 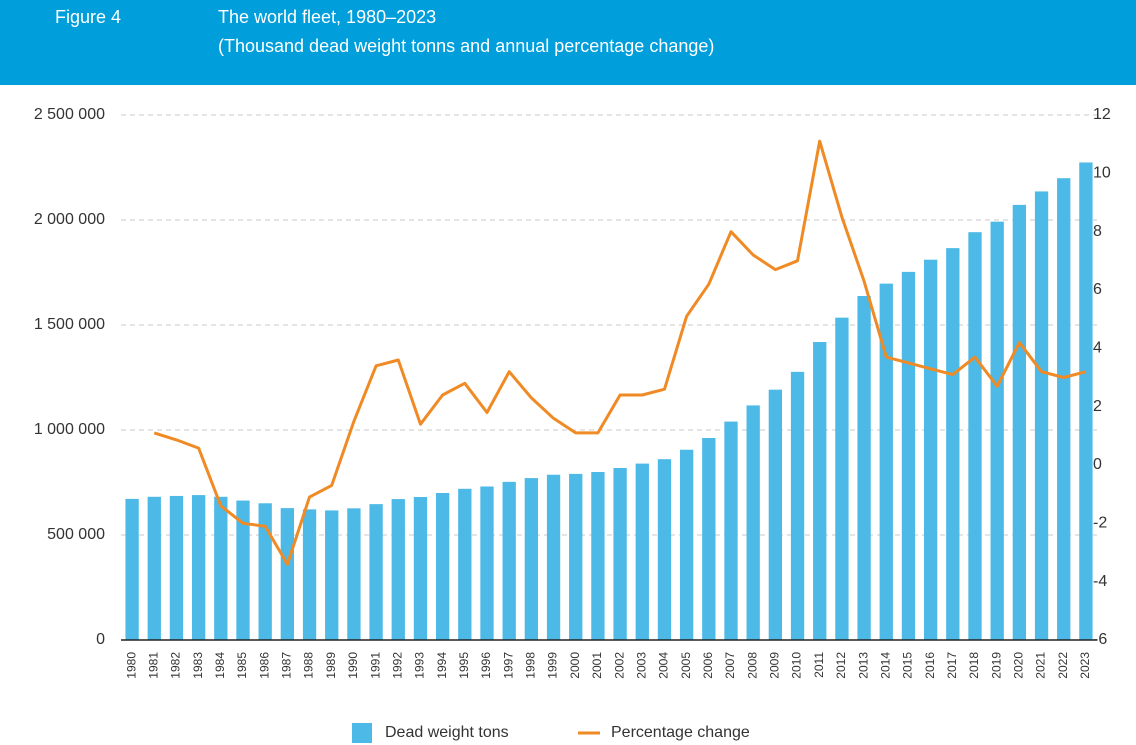 What do you see at coordinates (680, 732) in the screenshot?
I see `legend-label: Percentage change` at bounding box center [680, 732].